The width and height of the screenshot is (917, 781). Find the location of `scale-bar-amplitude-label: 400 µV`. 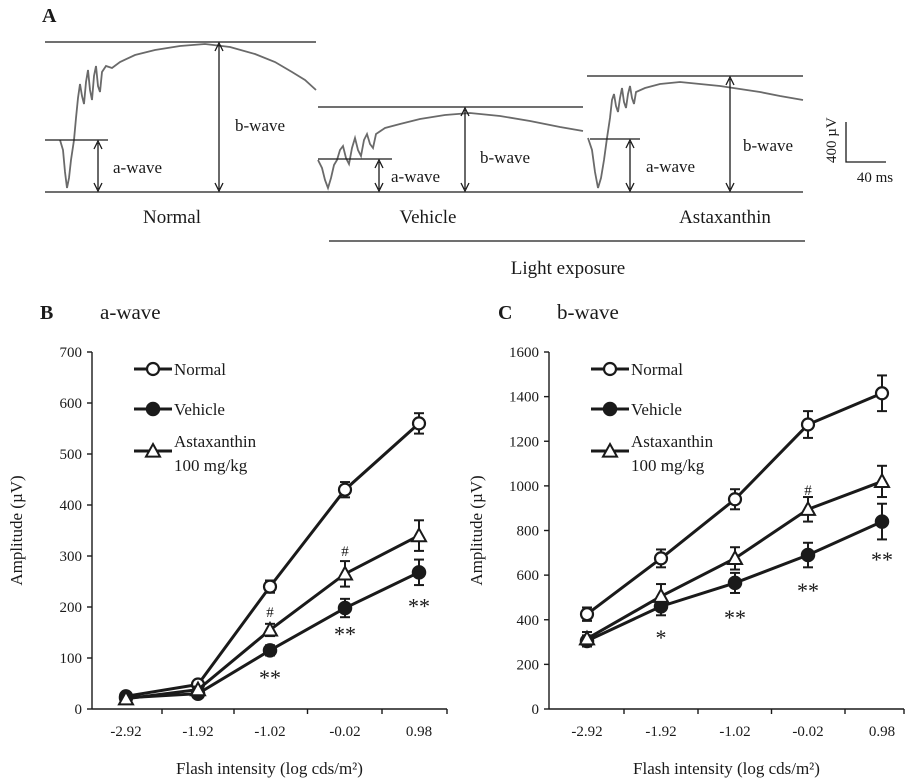

scale-bar-amplitude-label: 400 µV is located at coordinates (832, 140).